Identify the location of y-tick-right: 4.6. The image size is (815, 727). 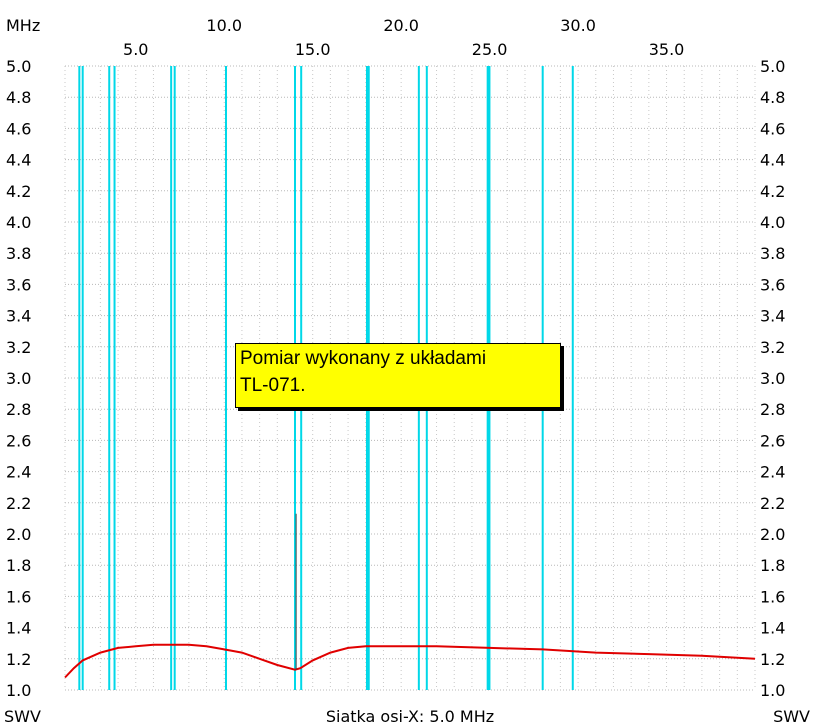
(772, 128).